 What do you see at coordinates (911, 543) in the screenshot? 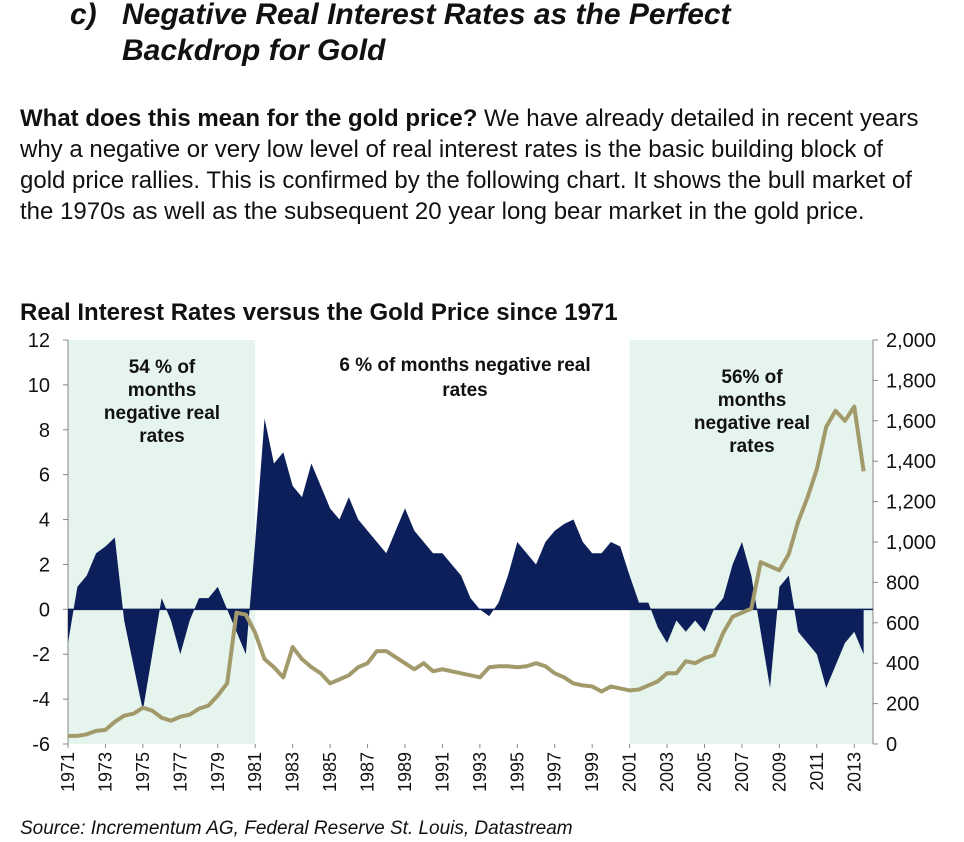
I see `y2-tick-label: 1,000` at bounding box center [911, 543].